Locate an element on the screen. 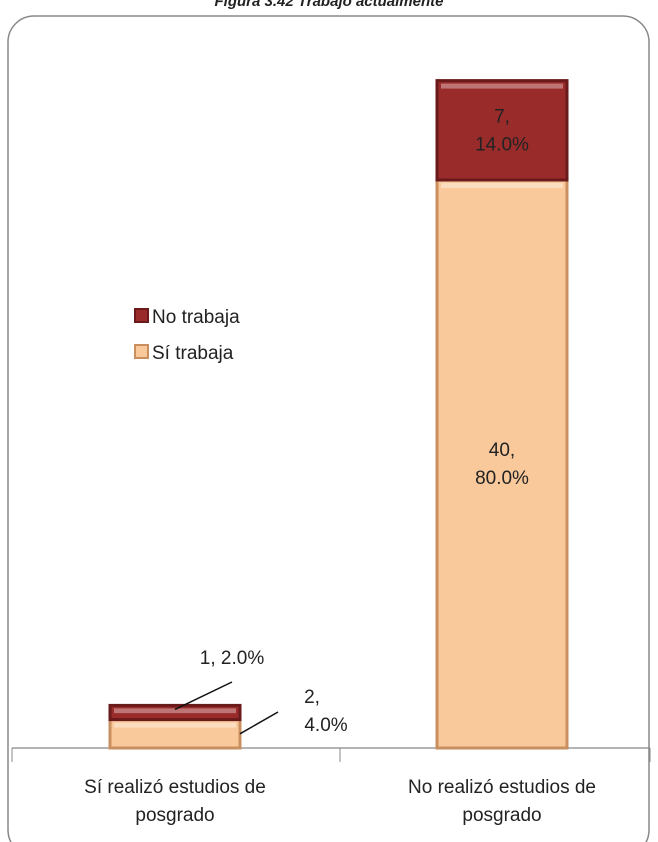 The width and height of the screenshot is (658, 842). data-label: 1, 2.0% is located at coordinates (232, 658).